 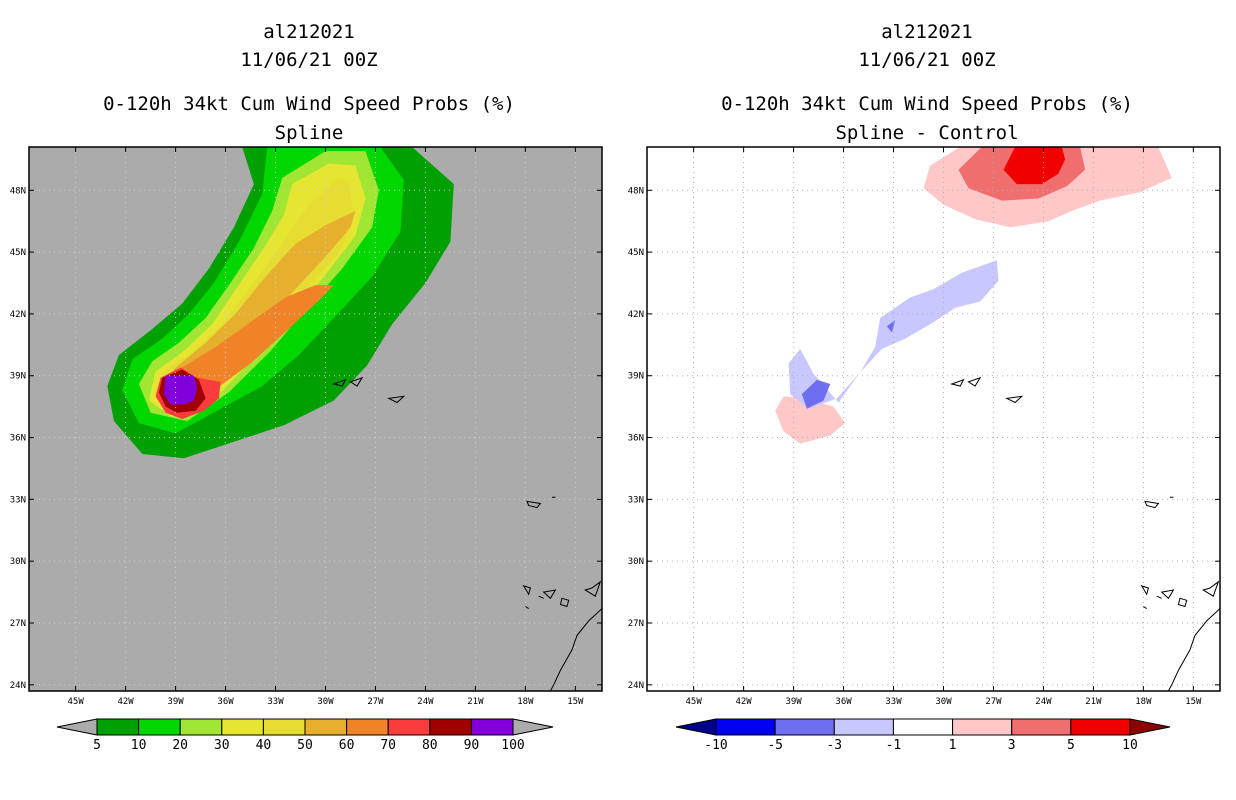 I want to click on left-colorbar: 5 10 20 30 40 50 60 70 80 90 100, so click(x=305, y=735).